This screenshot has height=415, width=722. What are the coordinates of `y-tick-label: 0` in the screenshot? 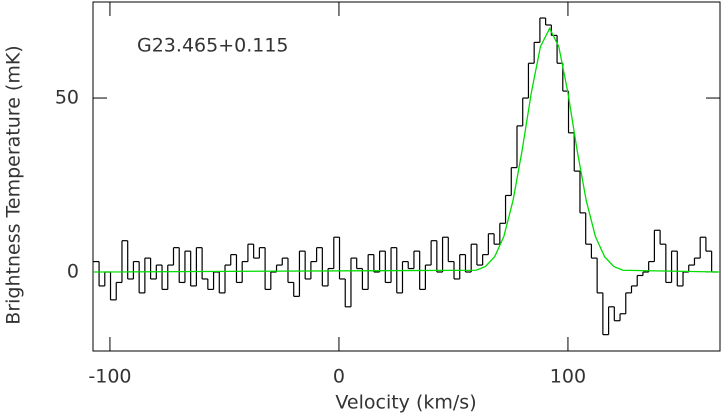 It's located at (73, 272).